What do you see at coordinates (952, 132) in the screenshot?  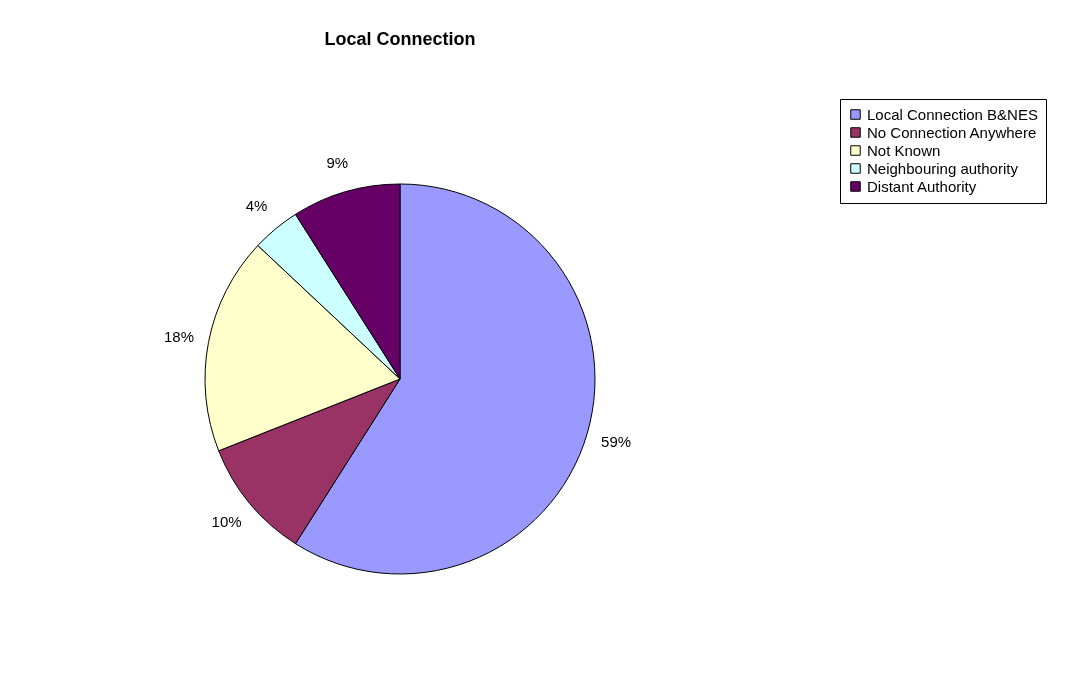 I see `legend-label: No Connection Anywhere` at bounding box center [952, 132].